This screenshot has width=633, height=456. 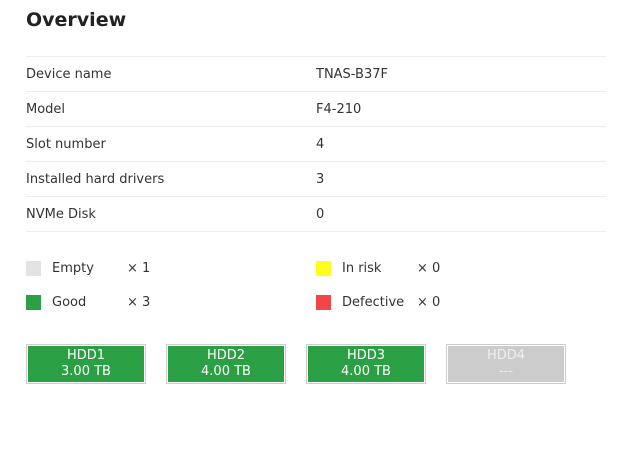 What do you see at coordinates (373, 302) in the screenshot?
I see `legend-label: Defective` at bounding box center [373, 302].